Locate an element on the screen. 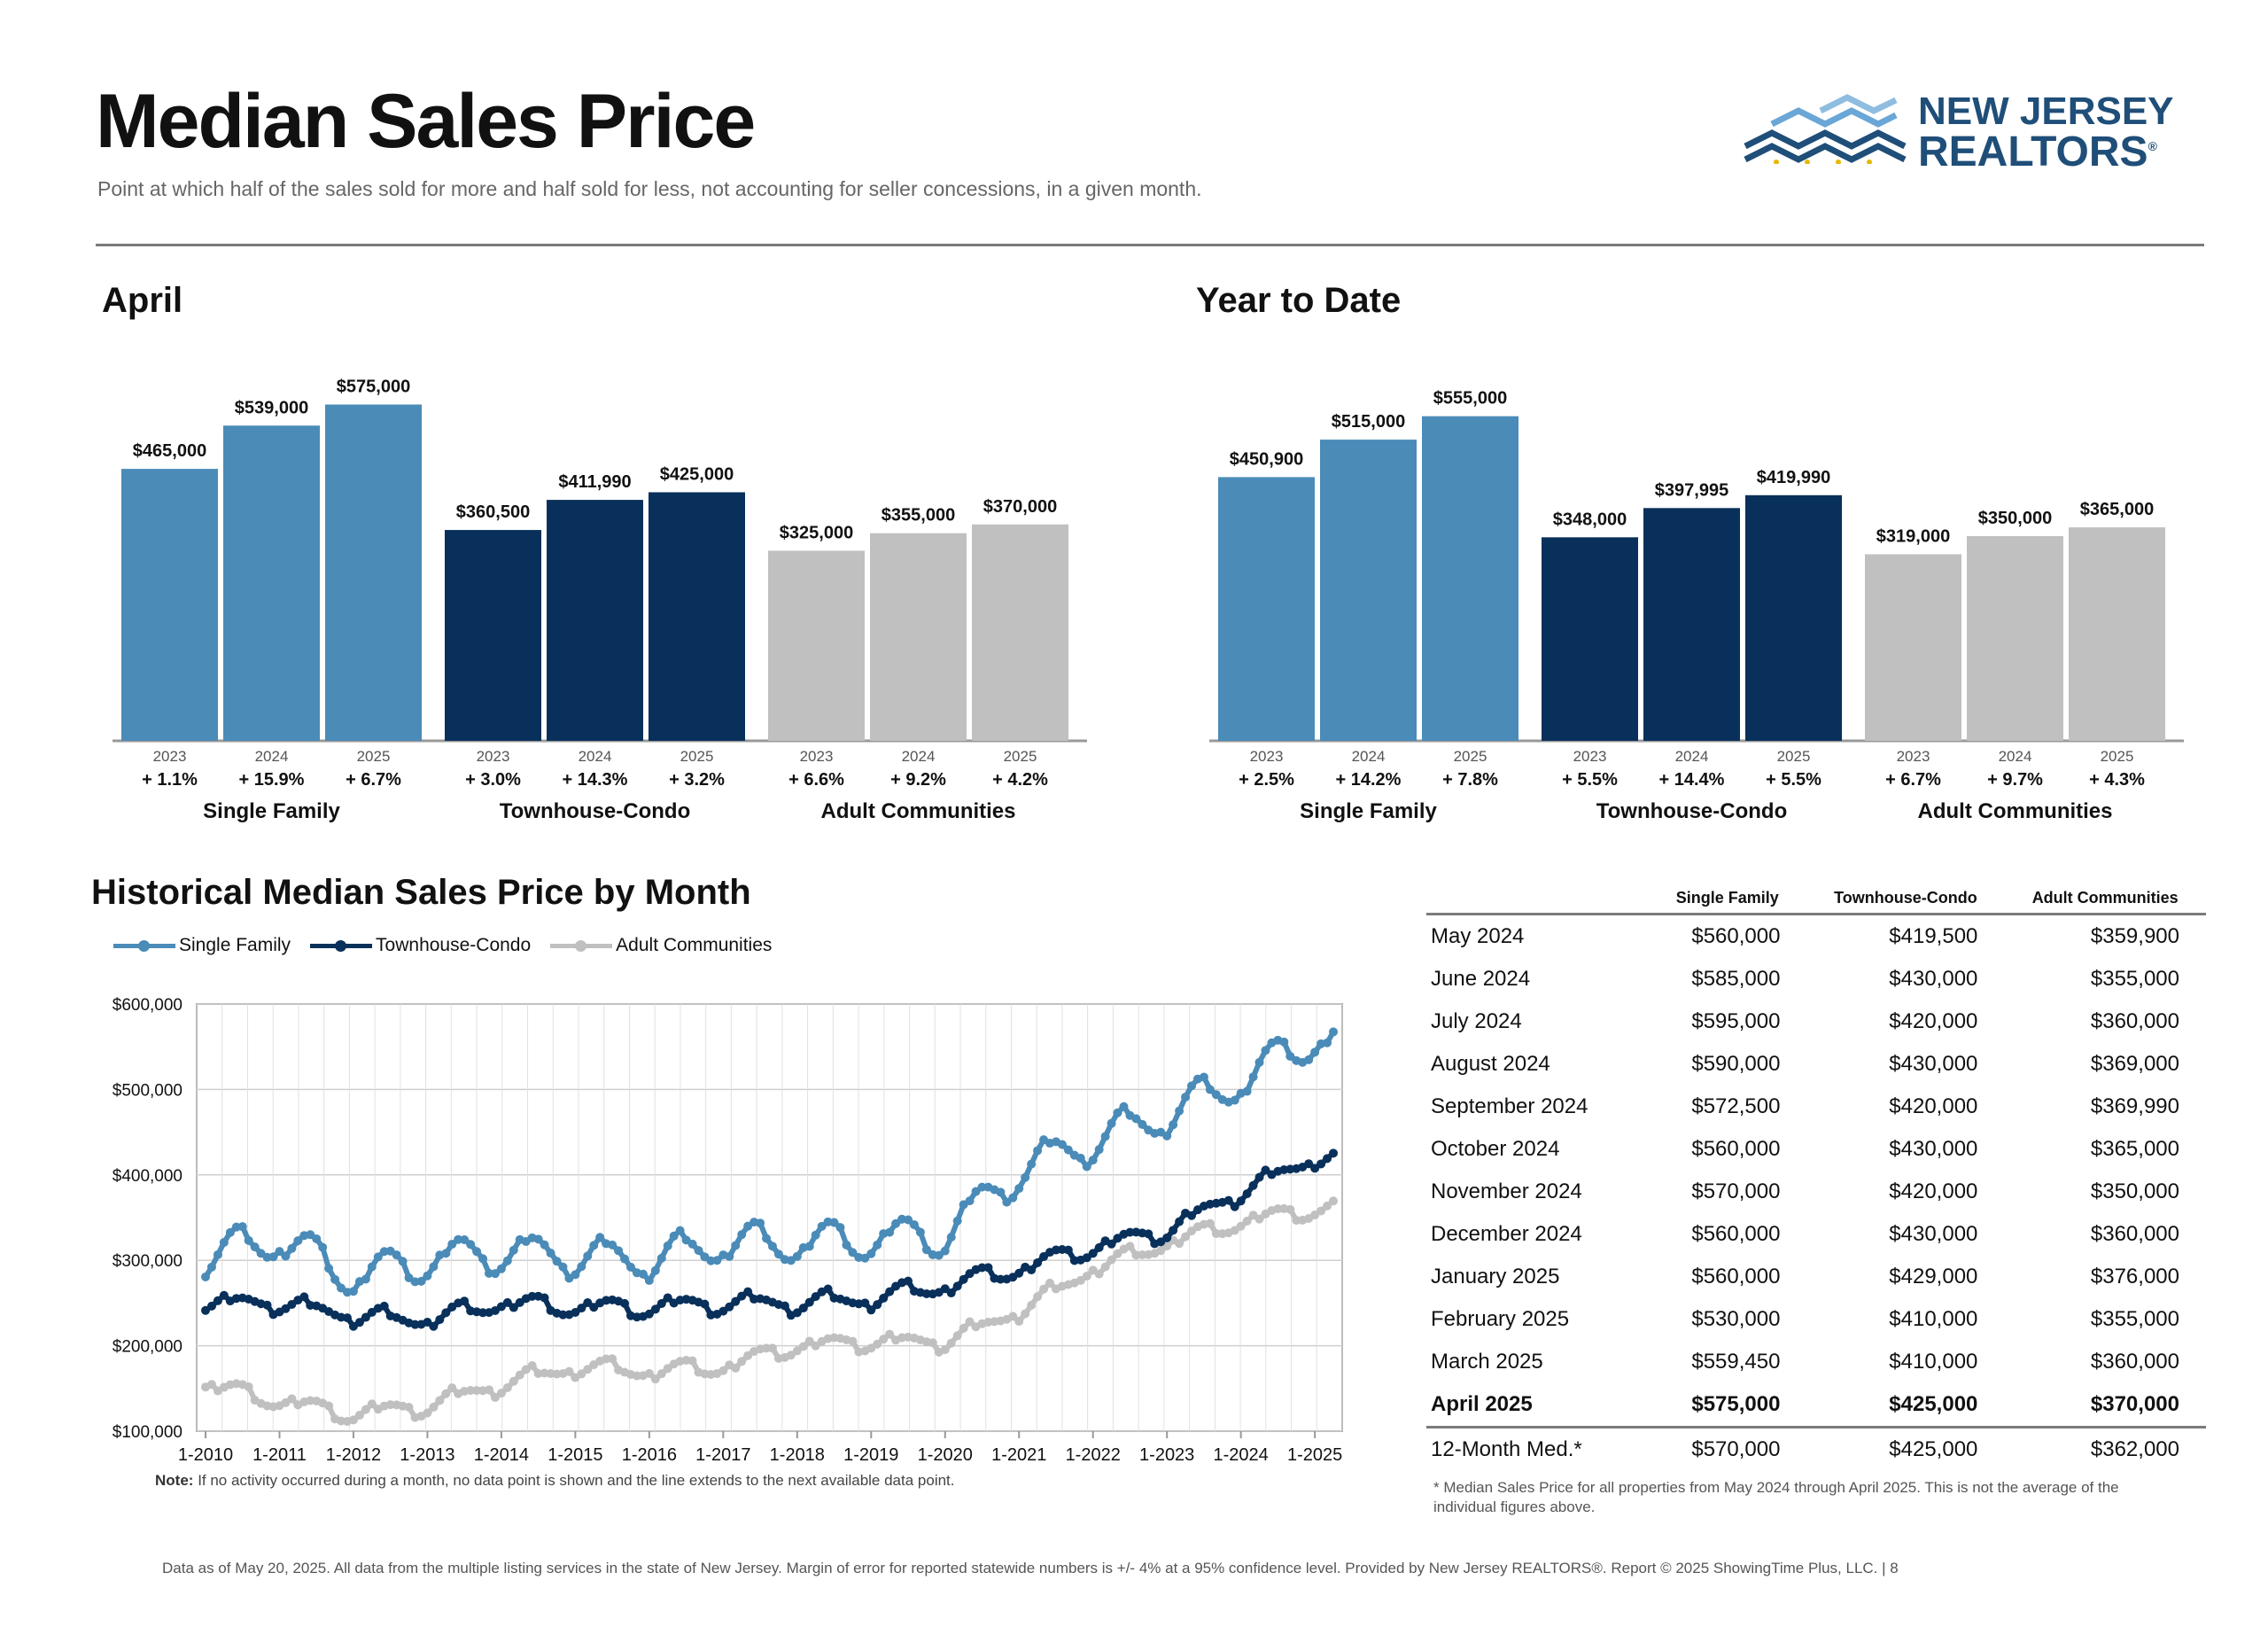  y-tick-label: $400,000 is located at coordinates (148, 1176).